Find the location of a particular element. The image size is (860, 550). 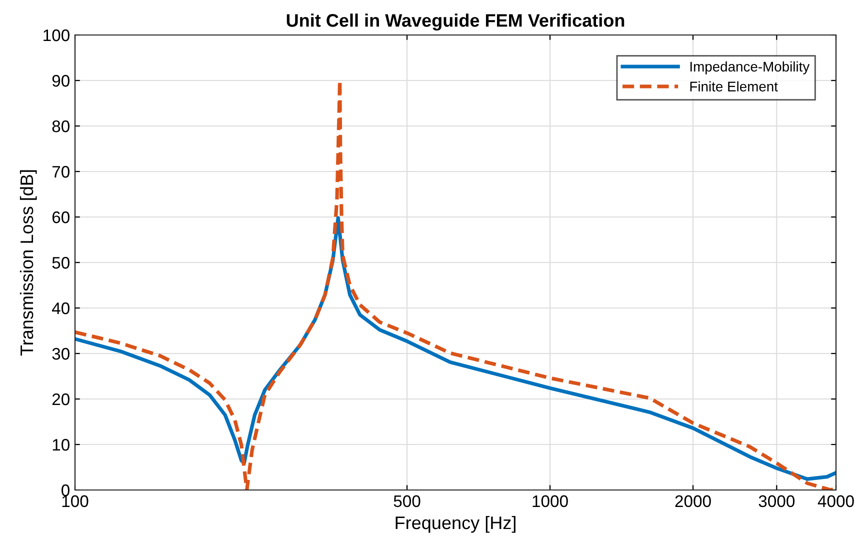

x-axis-title: Frequency [Hz] is located at coordinates (456, 524).